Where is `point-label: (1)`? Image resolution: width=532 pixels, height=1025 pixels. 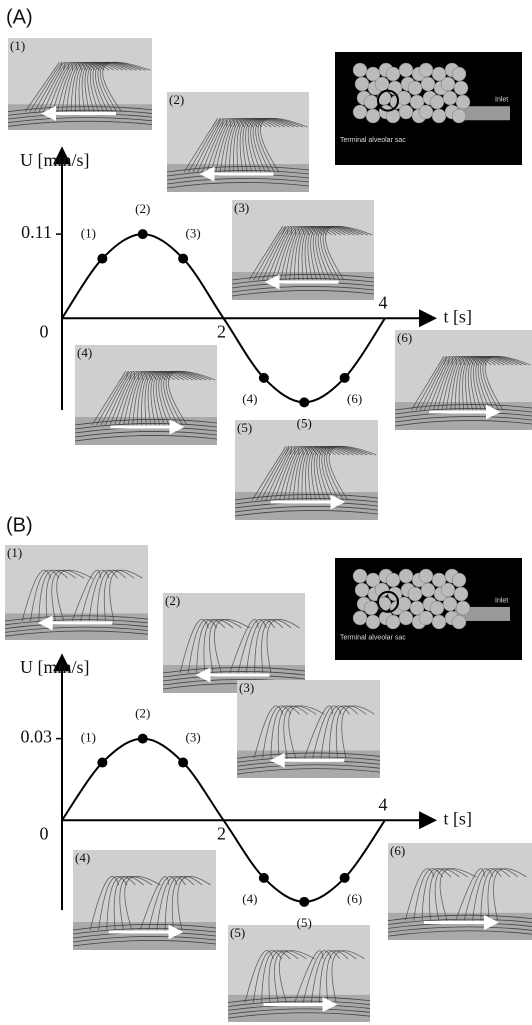 point-label: (1) is located at coordinates (88, 737).